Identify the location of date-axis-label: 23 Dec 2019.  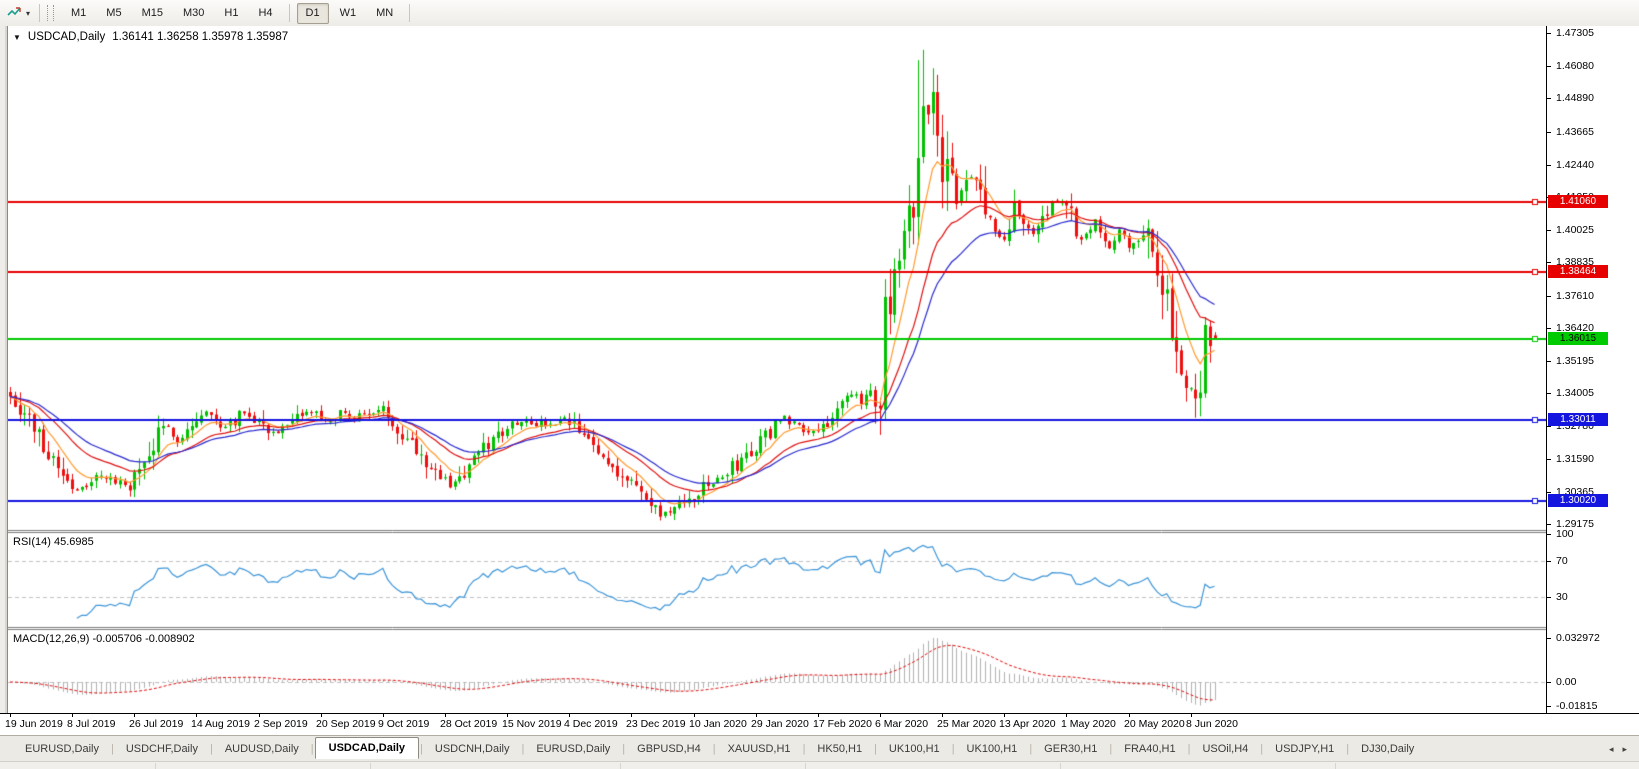
(656, 724).